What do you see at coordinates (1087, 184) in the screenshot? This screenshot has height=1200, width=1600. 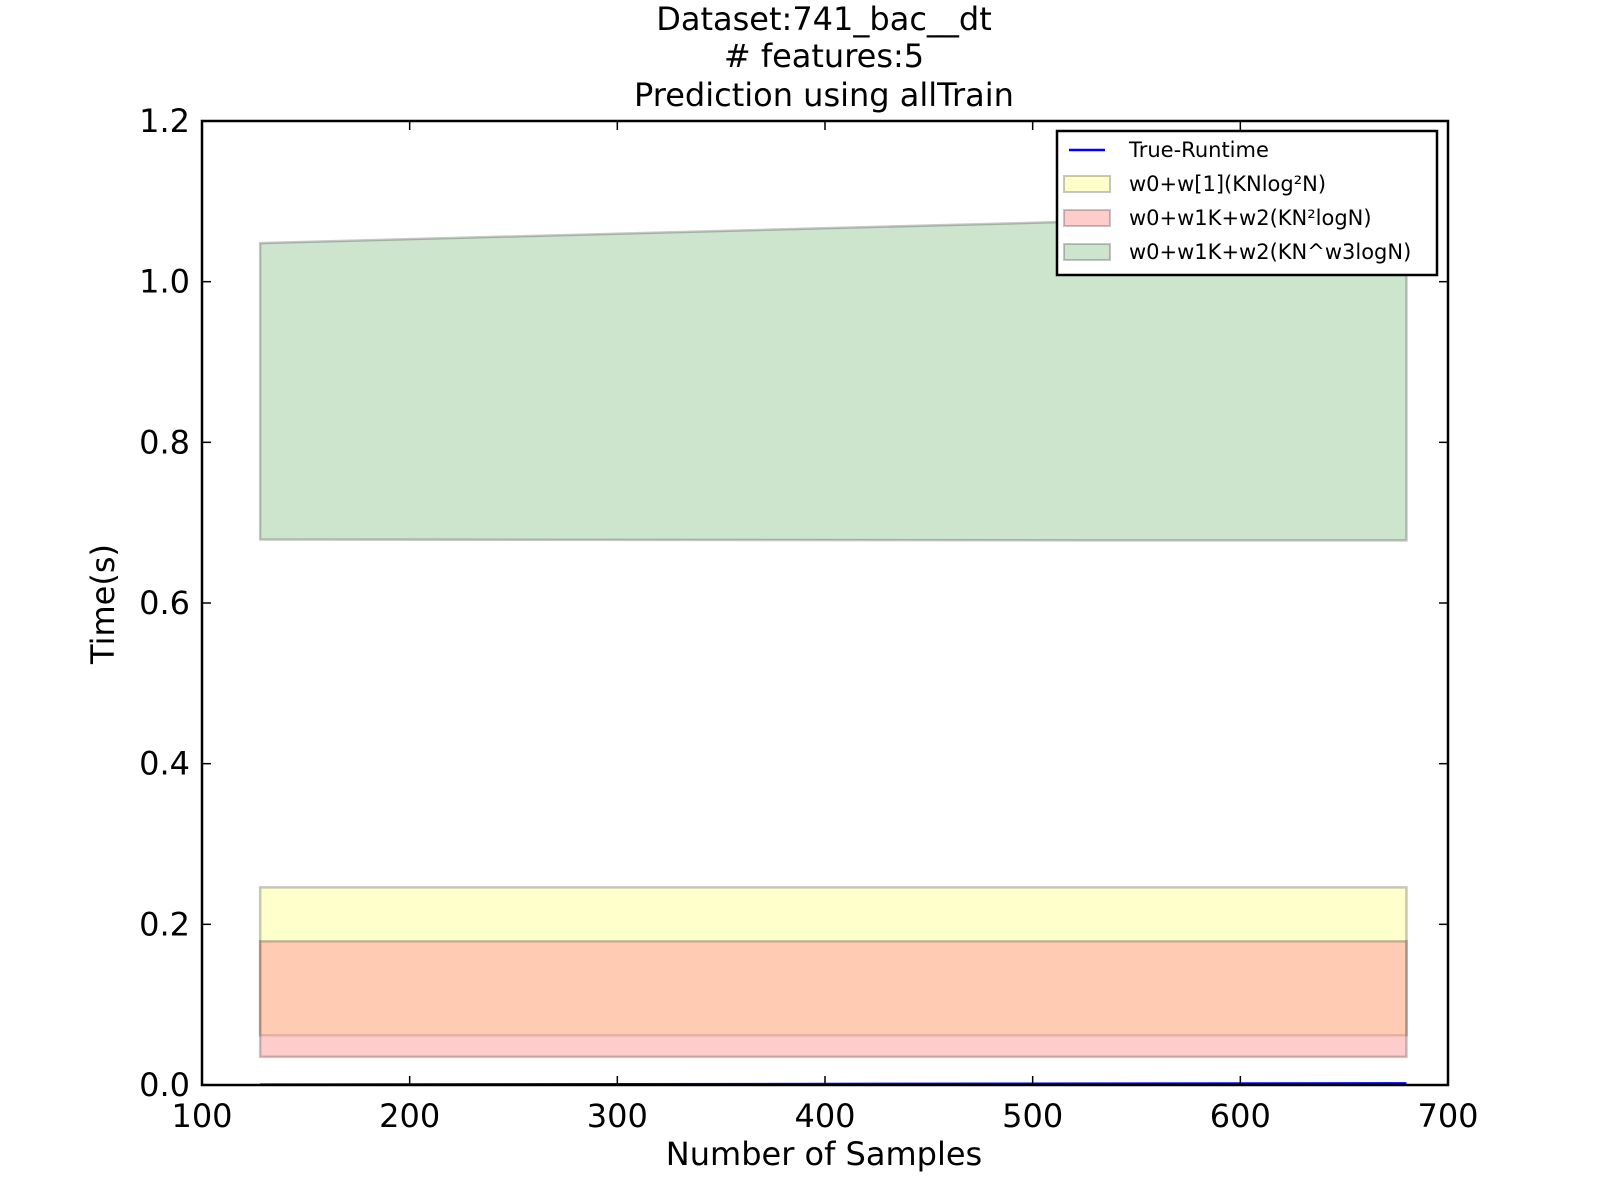 I see `legend-swatch-w0-w-1-knlog-n` at bounding box center [1087, 184].